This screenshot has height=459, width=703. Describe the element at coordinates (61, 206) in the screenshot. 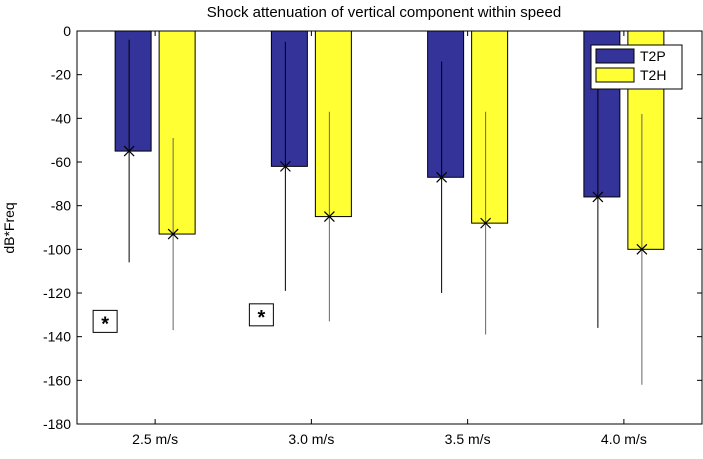

I see `y-tick-label: -80` at that location.